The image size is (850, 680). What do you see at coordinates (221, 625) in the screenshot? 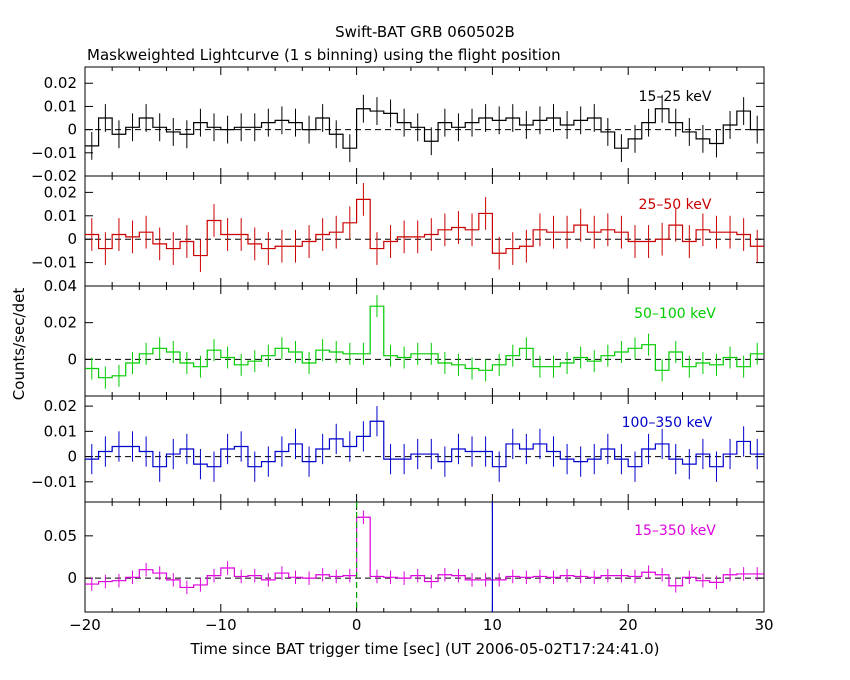
I see `x-tick-label: −10` at bounding box center [221, 625].